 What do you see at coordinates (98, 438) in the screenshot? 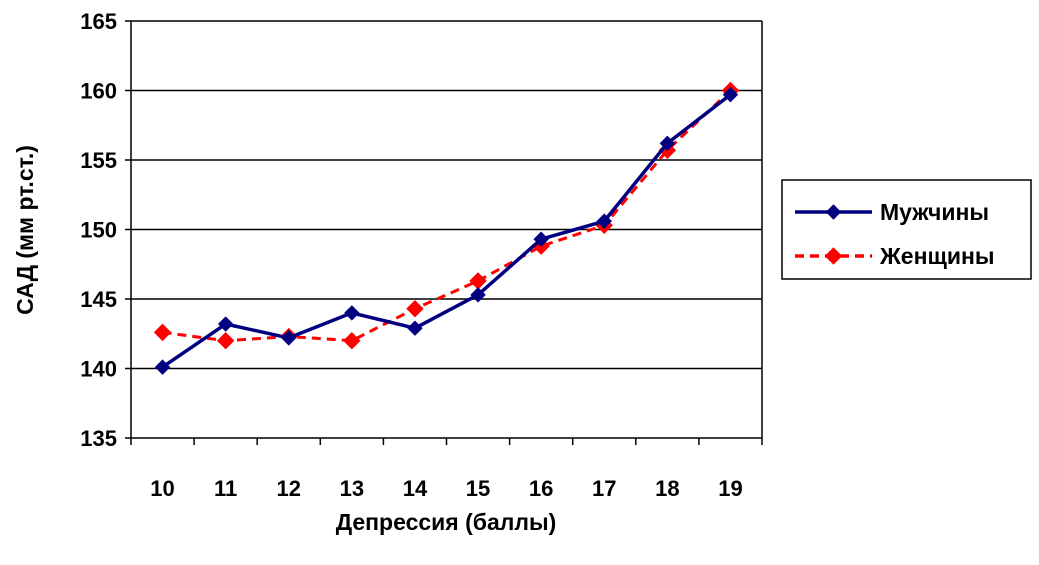
I see `y-tick-label: 135` at bounding box center [98, 438].